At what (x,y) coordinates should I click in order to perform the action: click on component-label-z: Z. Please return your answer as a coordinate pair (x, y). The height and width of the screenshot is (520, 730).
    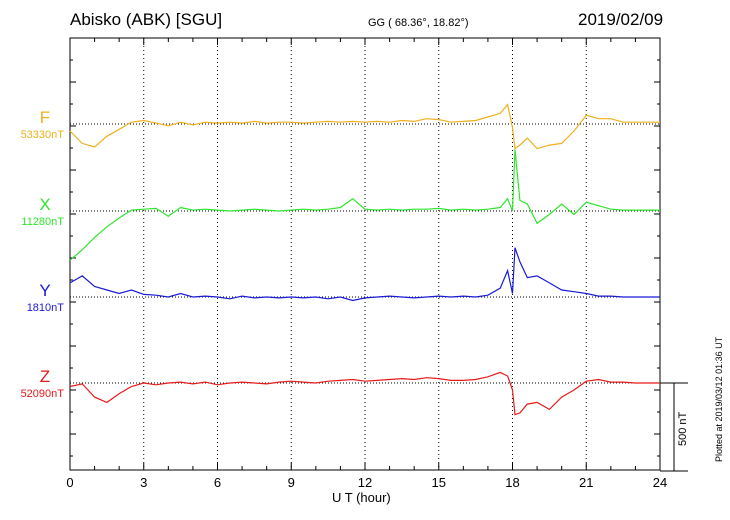
    Looking at the image, I should click on (45, 376).